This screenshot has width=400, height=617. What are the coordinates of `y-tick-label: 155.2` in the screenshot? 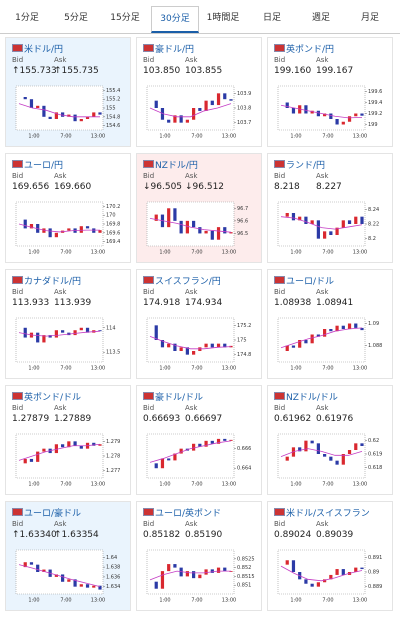 It's located at (113, 100).